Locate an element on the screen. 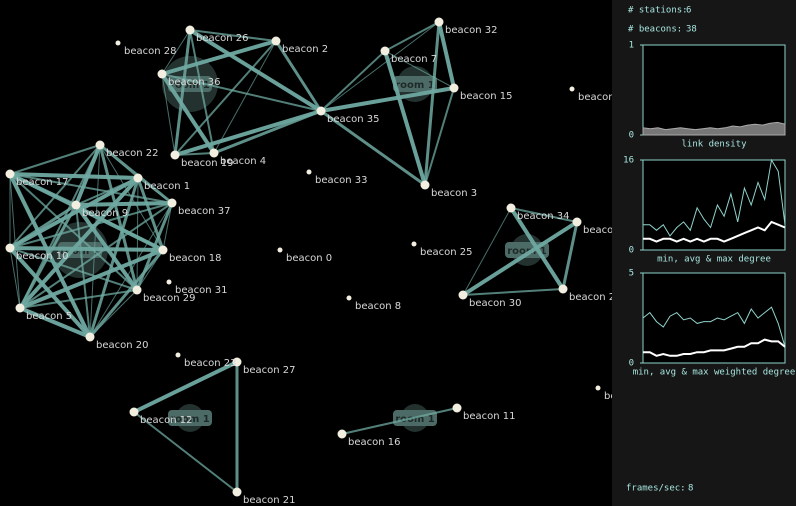  beacon-label: beacon 35 is located at coordinates (353, 119).